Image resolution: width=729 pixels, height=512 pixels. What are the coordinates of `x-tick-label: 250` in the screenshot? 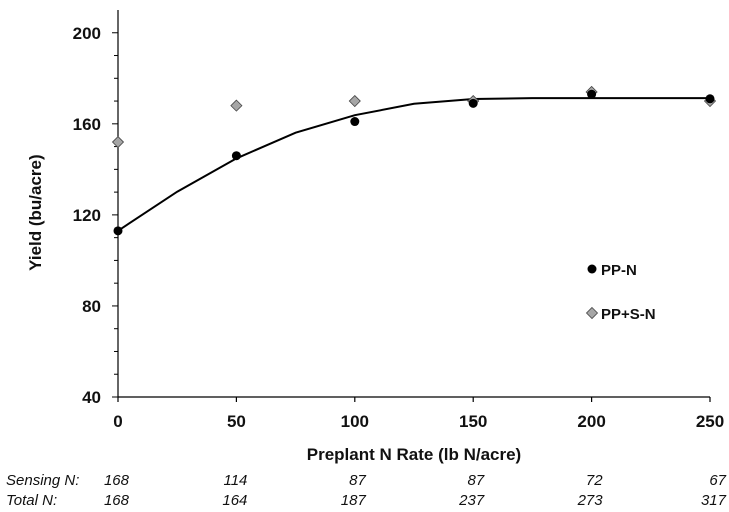 It's located at (710, 421).